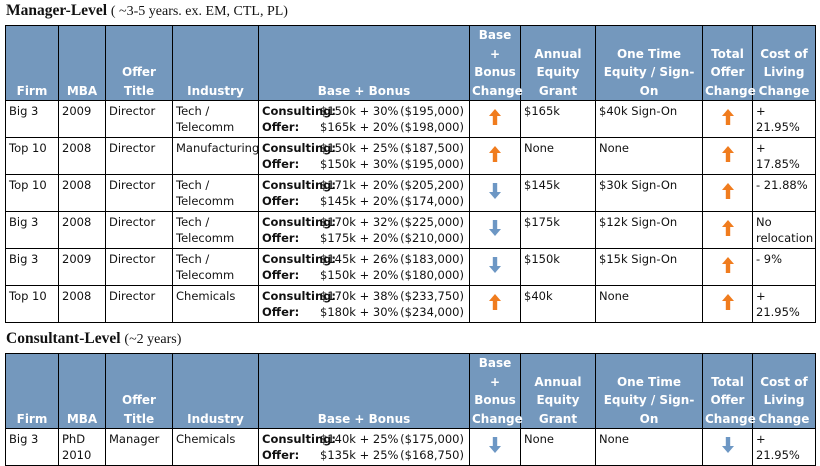  I want to click on offer-line: Offer: $135k + 25% ($168,750), so click(364, 455).